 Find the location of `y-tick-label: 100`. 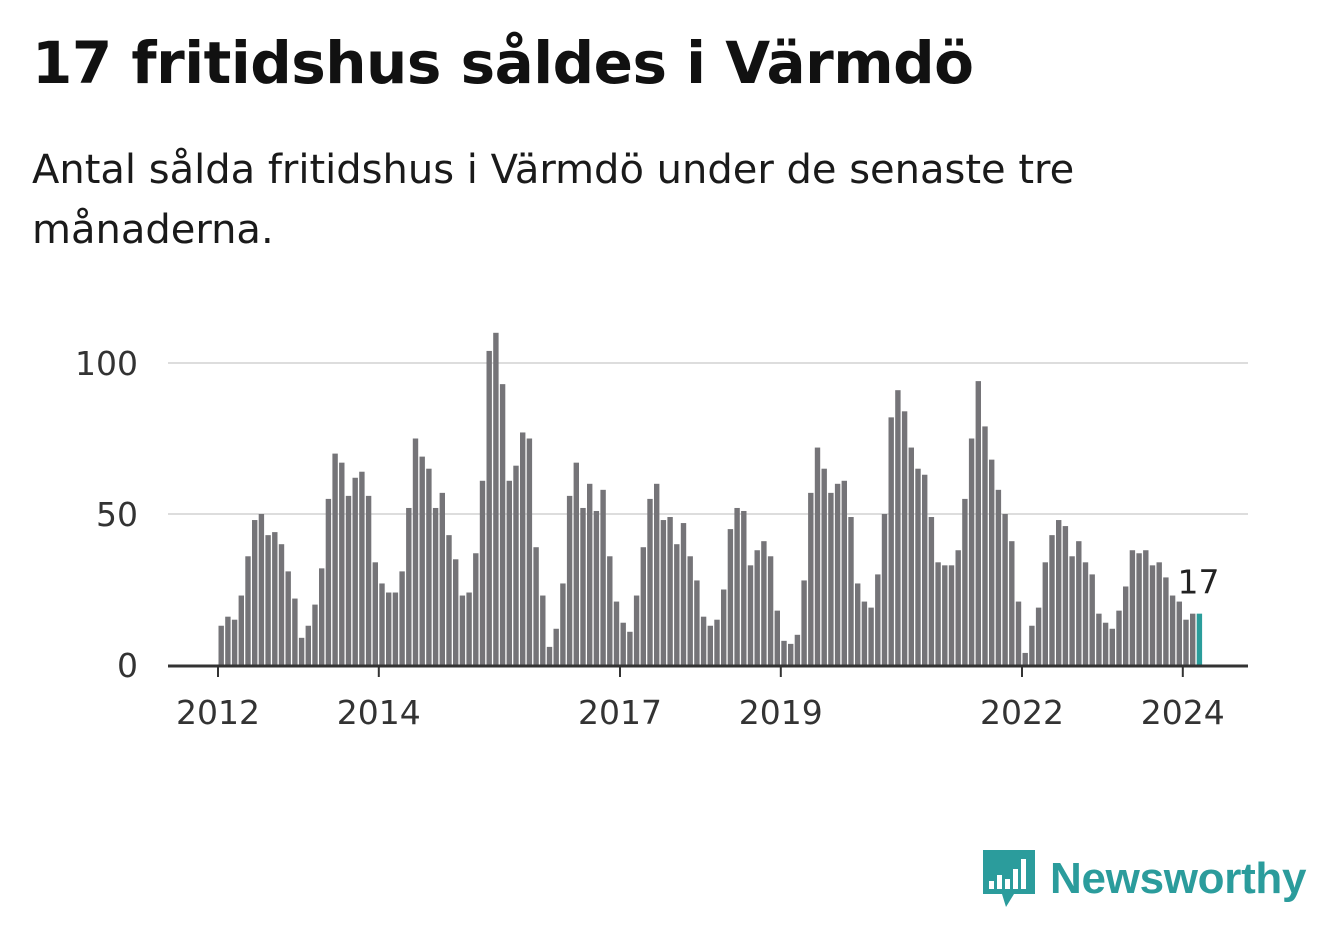

y-tick-label: 100 is located at coordinates (106, 363).